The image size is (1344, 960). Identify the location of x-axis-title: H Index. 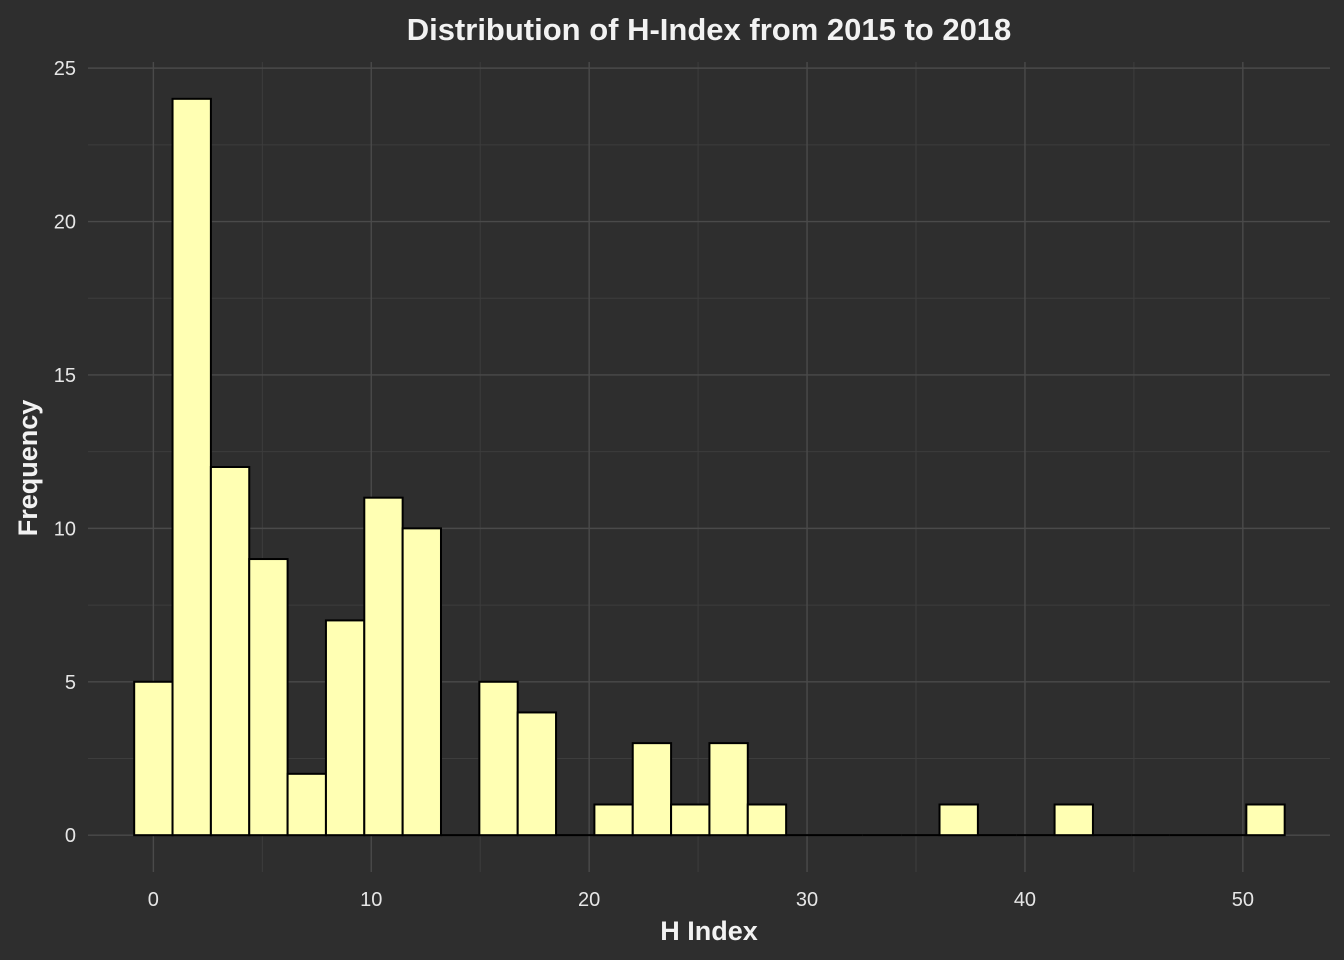
(709, 931).